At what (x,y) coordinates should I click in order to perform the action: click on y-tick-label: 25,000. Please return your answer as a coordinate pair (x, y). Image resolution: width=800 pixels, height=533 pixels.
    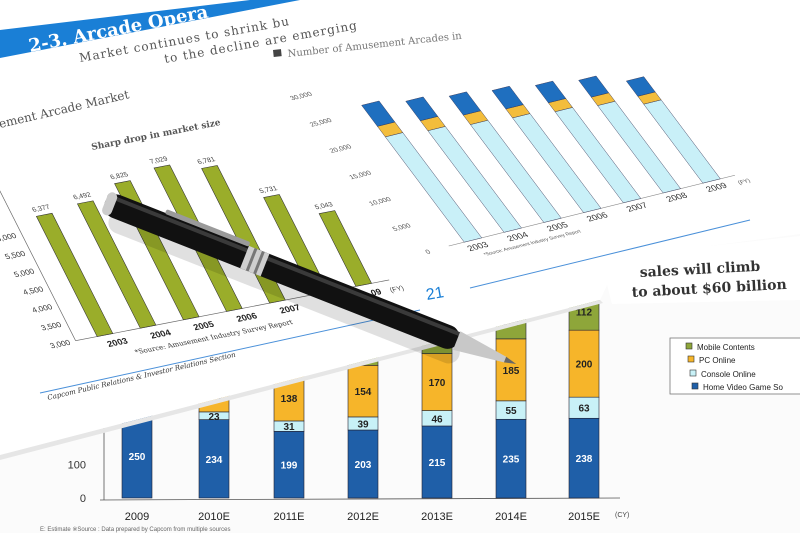
    Looking at the image, I should click on (321, 123).